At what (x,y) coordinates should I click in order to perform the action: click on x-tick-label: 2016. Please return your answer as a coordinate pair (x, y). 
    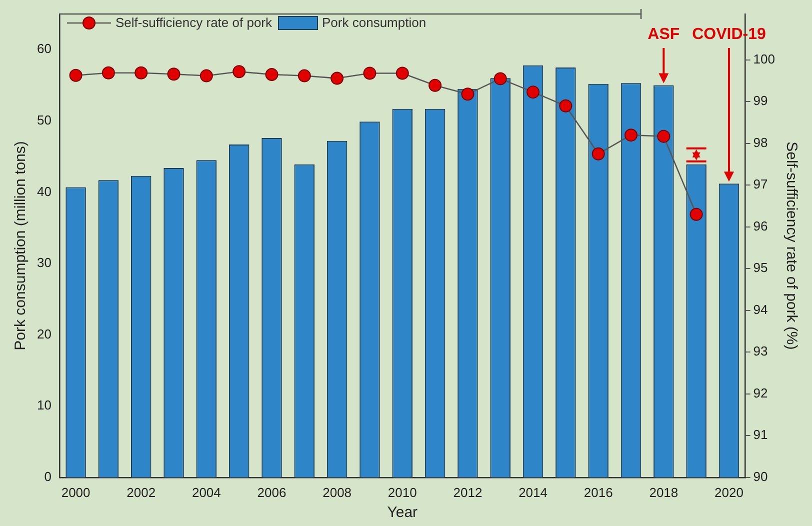
    Looking at the image, I should click on (598, 492).